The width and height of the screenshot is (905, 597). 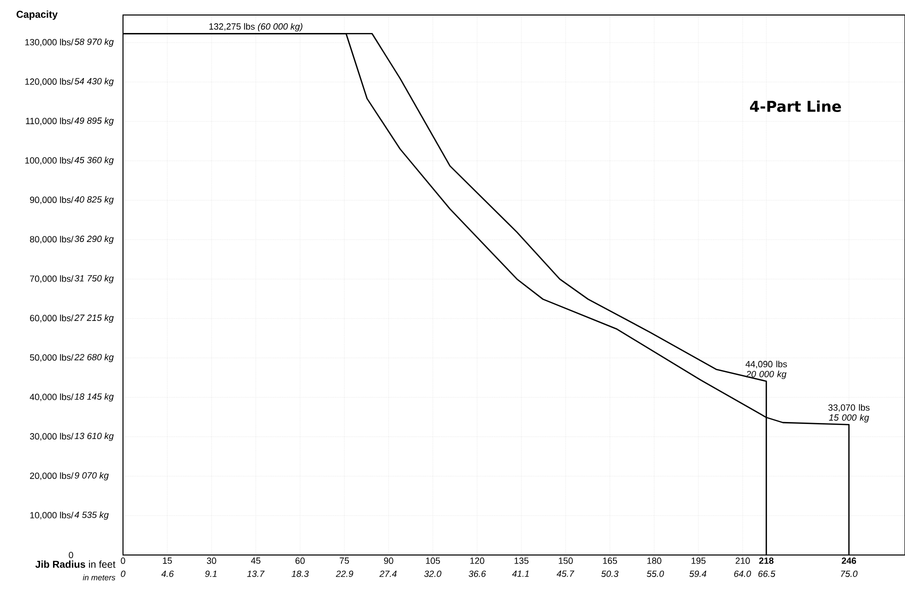 What do you see at coordinates (91, 515) in the screenshot?
I see `y2-tick-label: 4 535 kg` at bounding box center [91, 515].